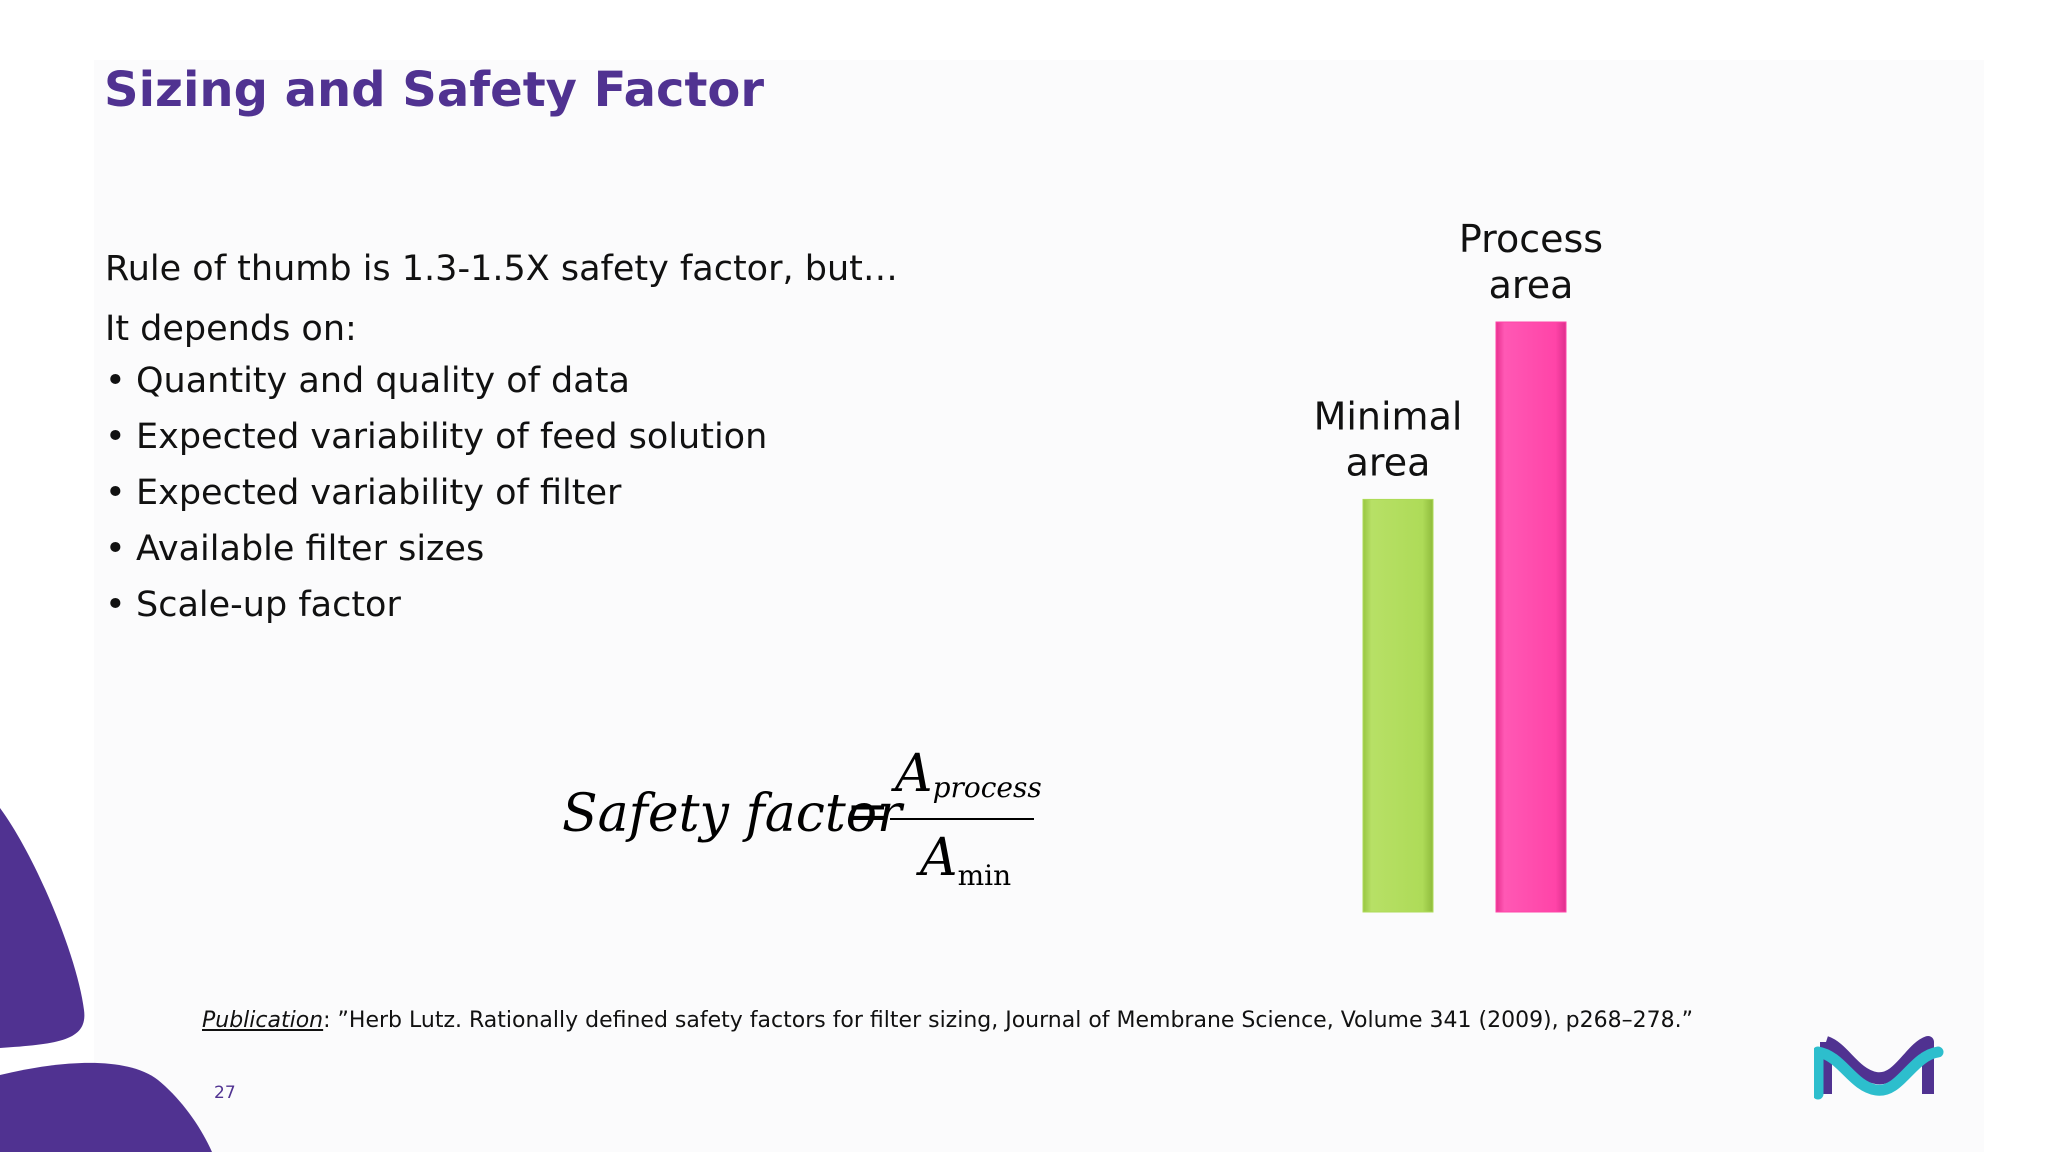 This screenshot has width=2048, height=1152. What do you see at coordinates (379, 493) in the screenshot?
I see `list-item-text: Expected variability of filter` at bounding box center [379, 493].